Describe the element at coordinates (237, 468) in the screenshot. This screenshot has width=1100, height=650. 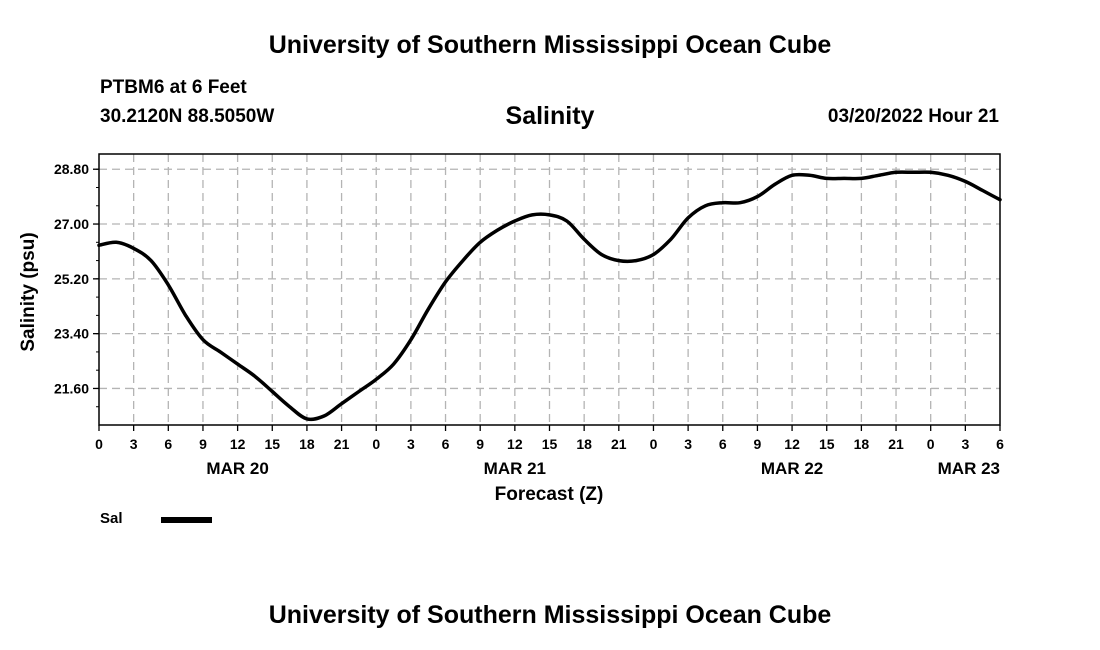
I see `day-label: MAR 20` at that location.